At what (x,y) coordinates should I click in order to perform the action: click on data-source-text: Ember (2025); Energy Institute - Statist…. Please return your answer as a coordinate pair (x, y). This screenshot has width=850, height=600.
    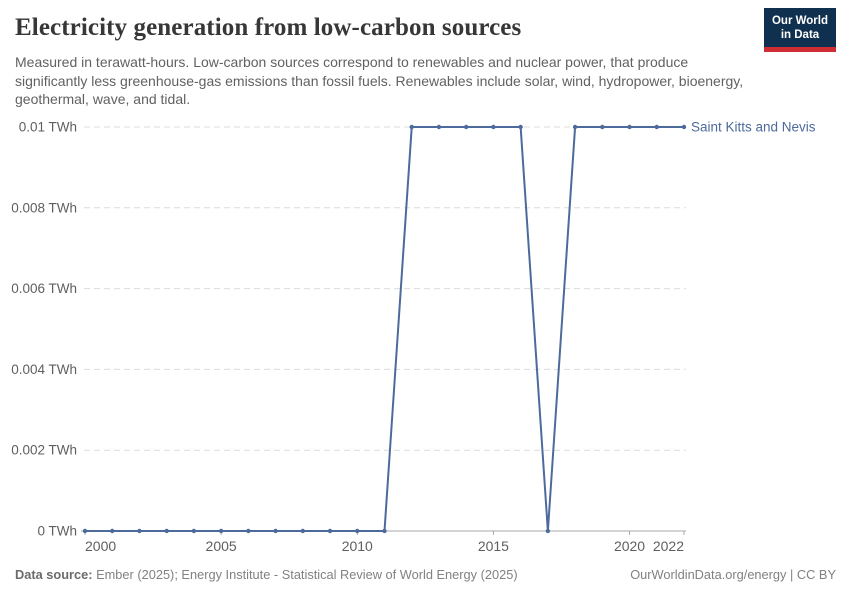
    Looking at the image, I should click on (305, 574).